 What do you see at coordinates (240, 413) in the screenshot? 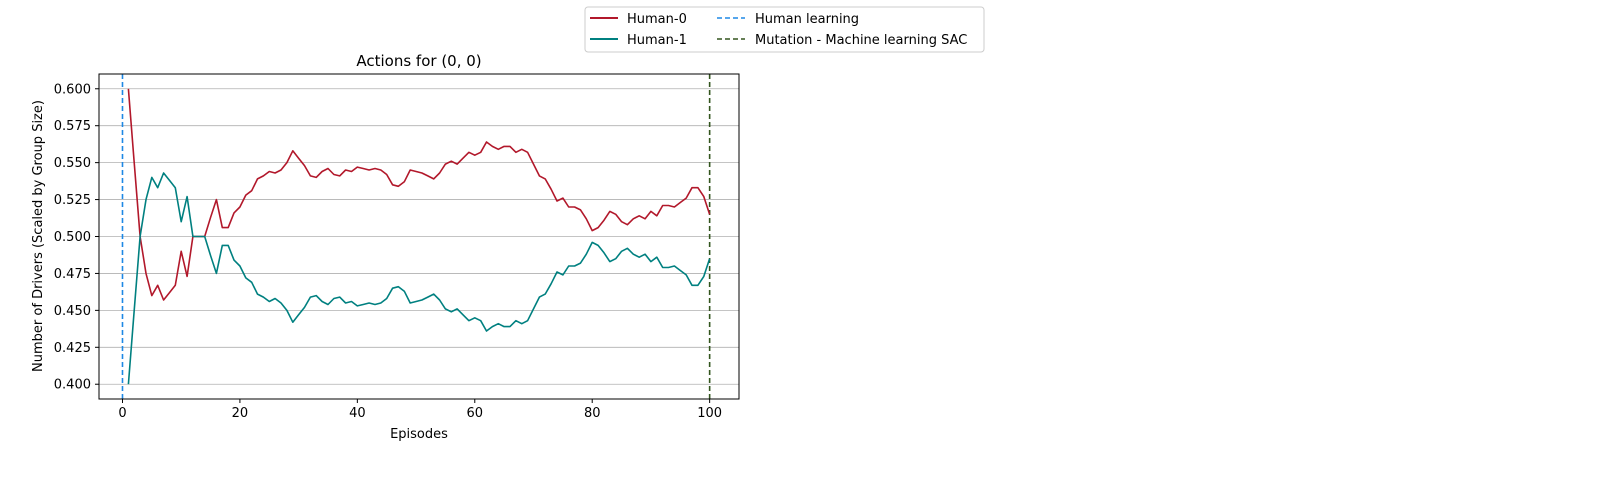
I see `x-tick-label: 20` at bounding box center [240, 413].